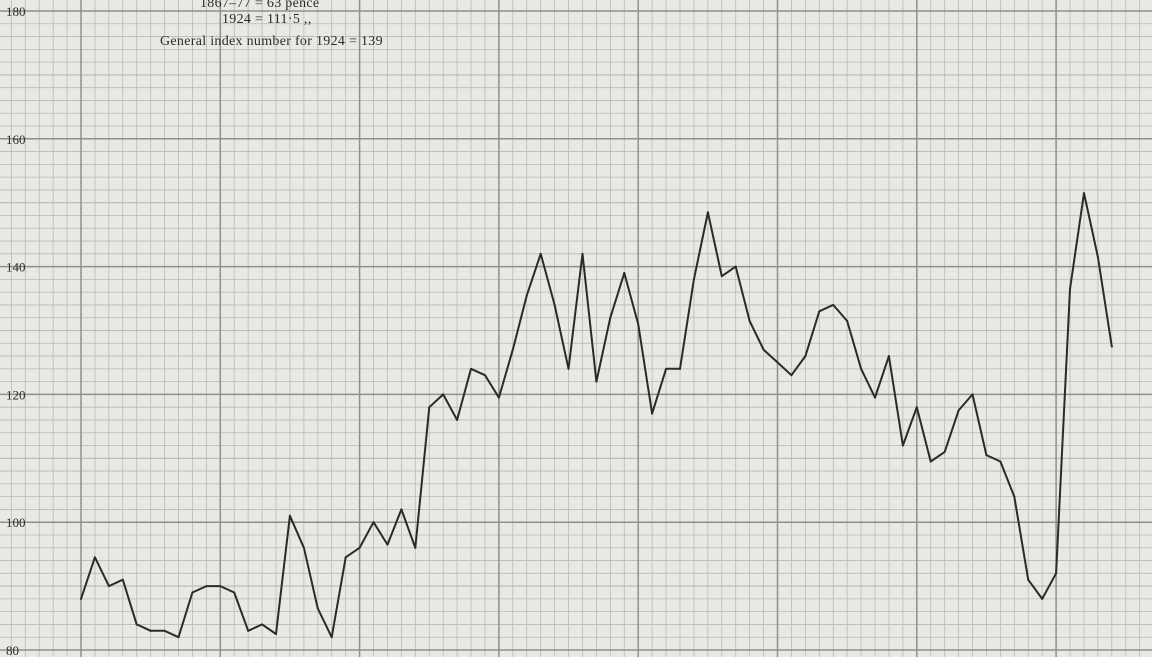 The height and width of the screenshot is (657, 1152). I want to click on y-tick-label: 120, so click(16, 394).